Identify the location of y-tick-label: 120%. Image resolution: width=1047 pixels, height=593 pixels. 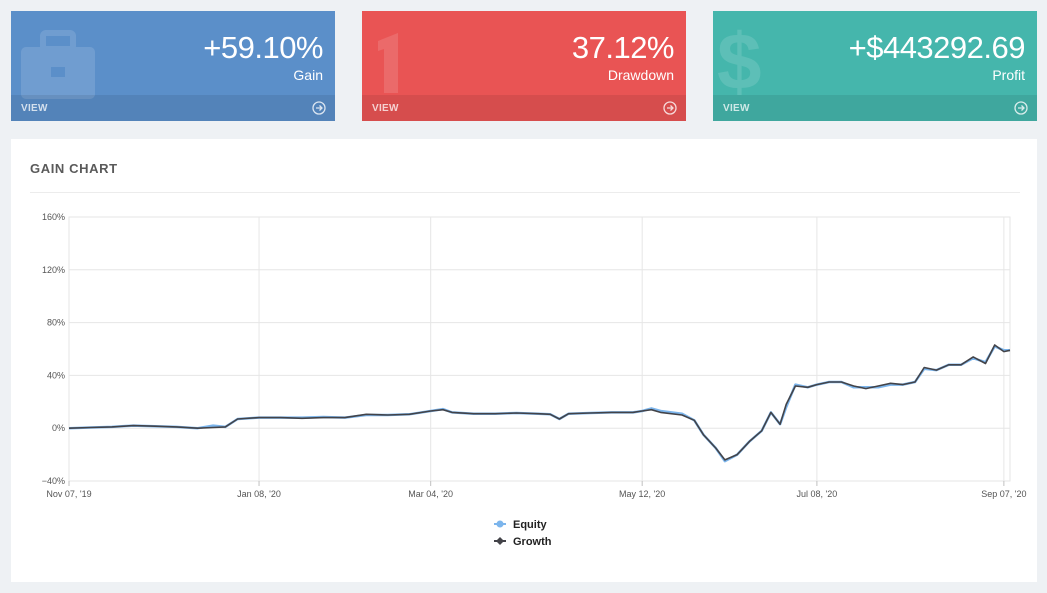
(53, 270).